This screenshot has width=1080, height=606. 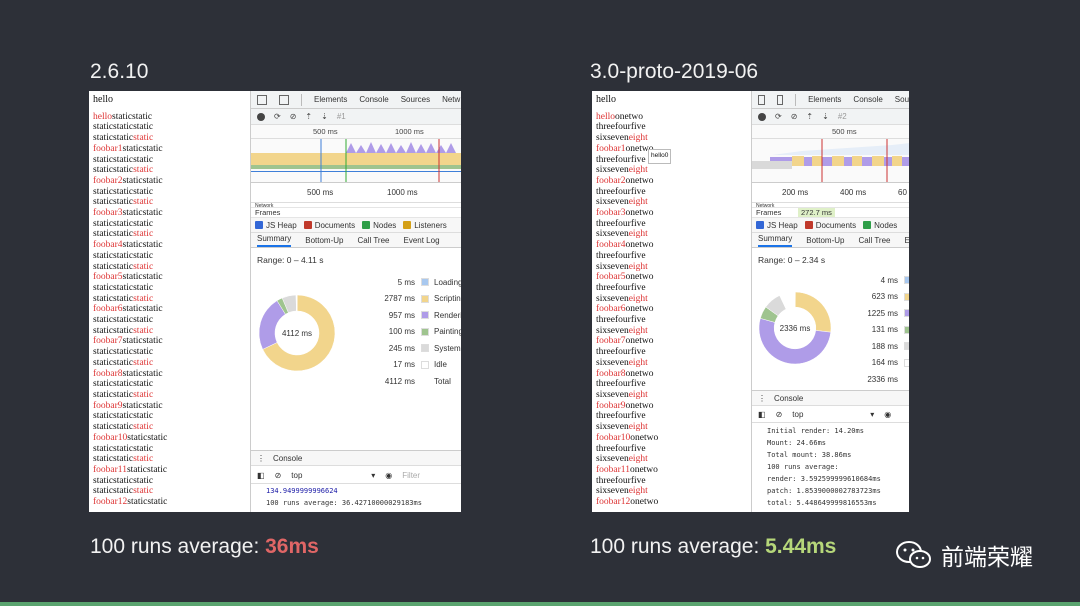 I want to click on recording-select: #2, so click(x=842, y=116).